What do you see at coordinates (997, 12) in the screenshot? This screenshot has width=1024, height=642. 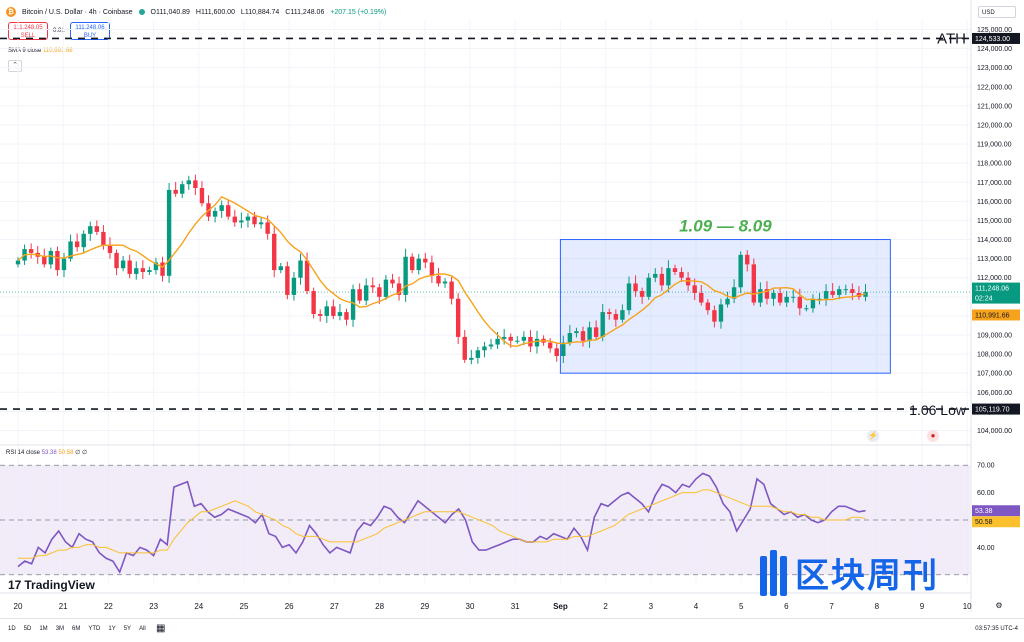 I see `currency-selector: USD` at bounding box center [997, 12].